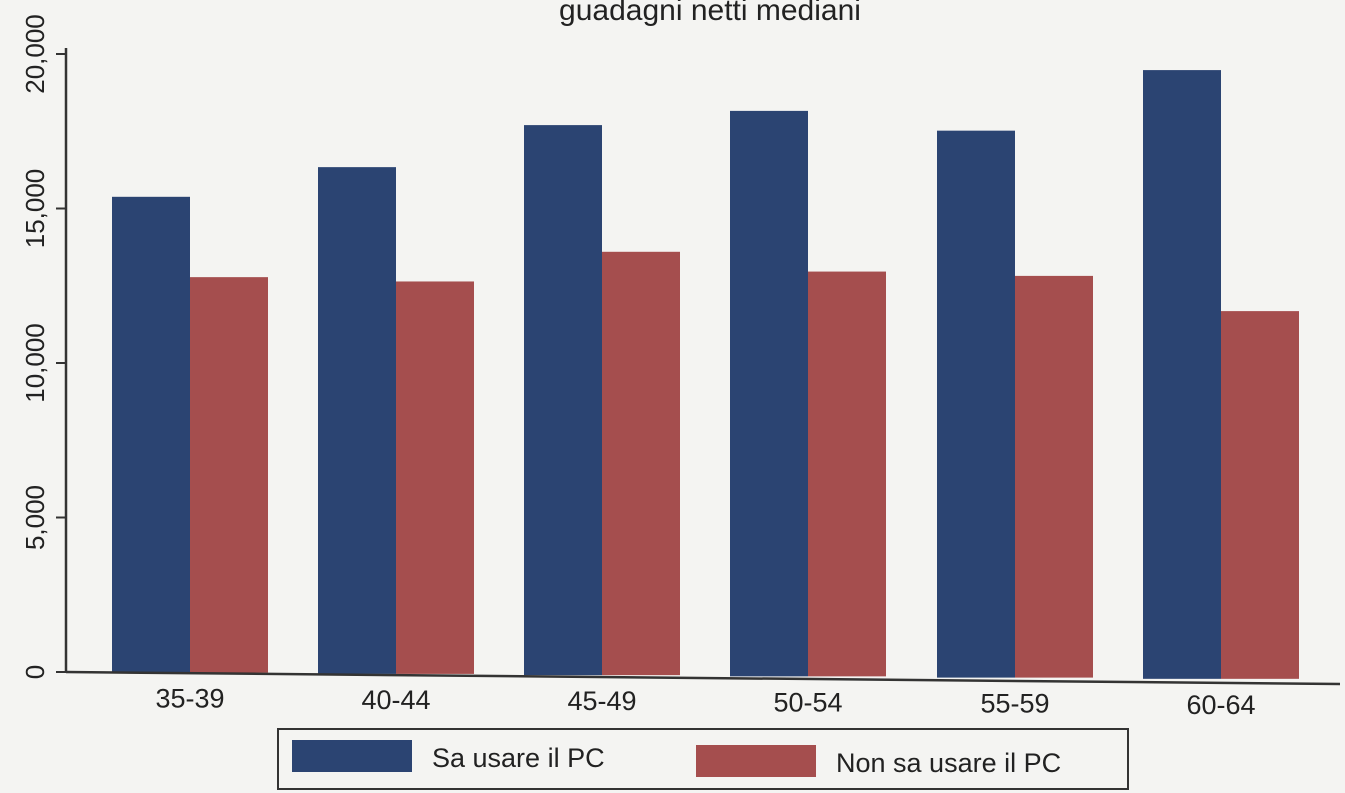 The height and width of the screenshot is (793, 1345). What do you see at coordinates (601, 701) in the screenshot?
I see `x-tick-label: 45-49` at bounding box center [601, 701].